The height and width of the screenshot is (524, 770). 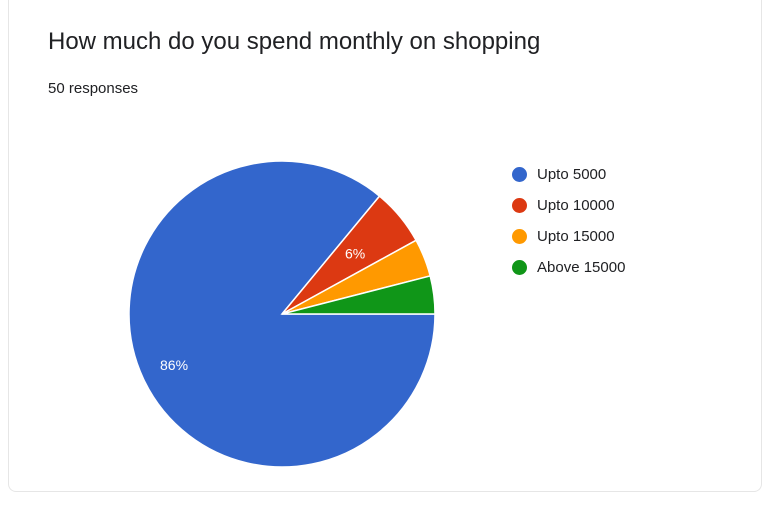 I want to click on legend-item-above-15000: Above 15000, so click(x=568, y=267).